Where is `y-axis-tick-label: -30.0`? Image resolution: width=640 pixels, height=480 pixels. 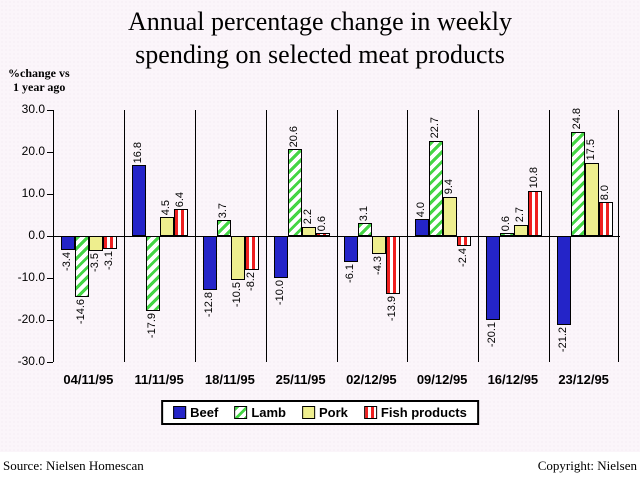 y-axis-tick-label: -30.0 is located at coordinates (31, 361).